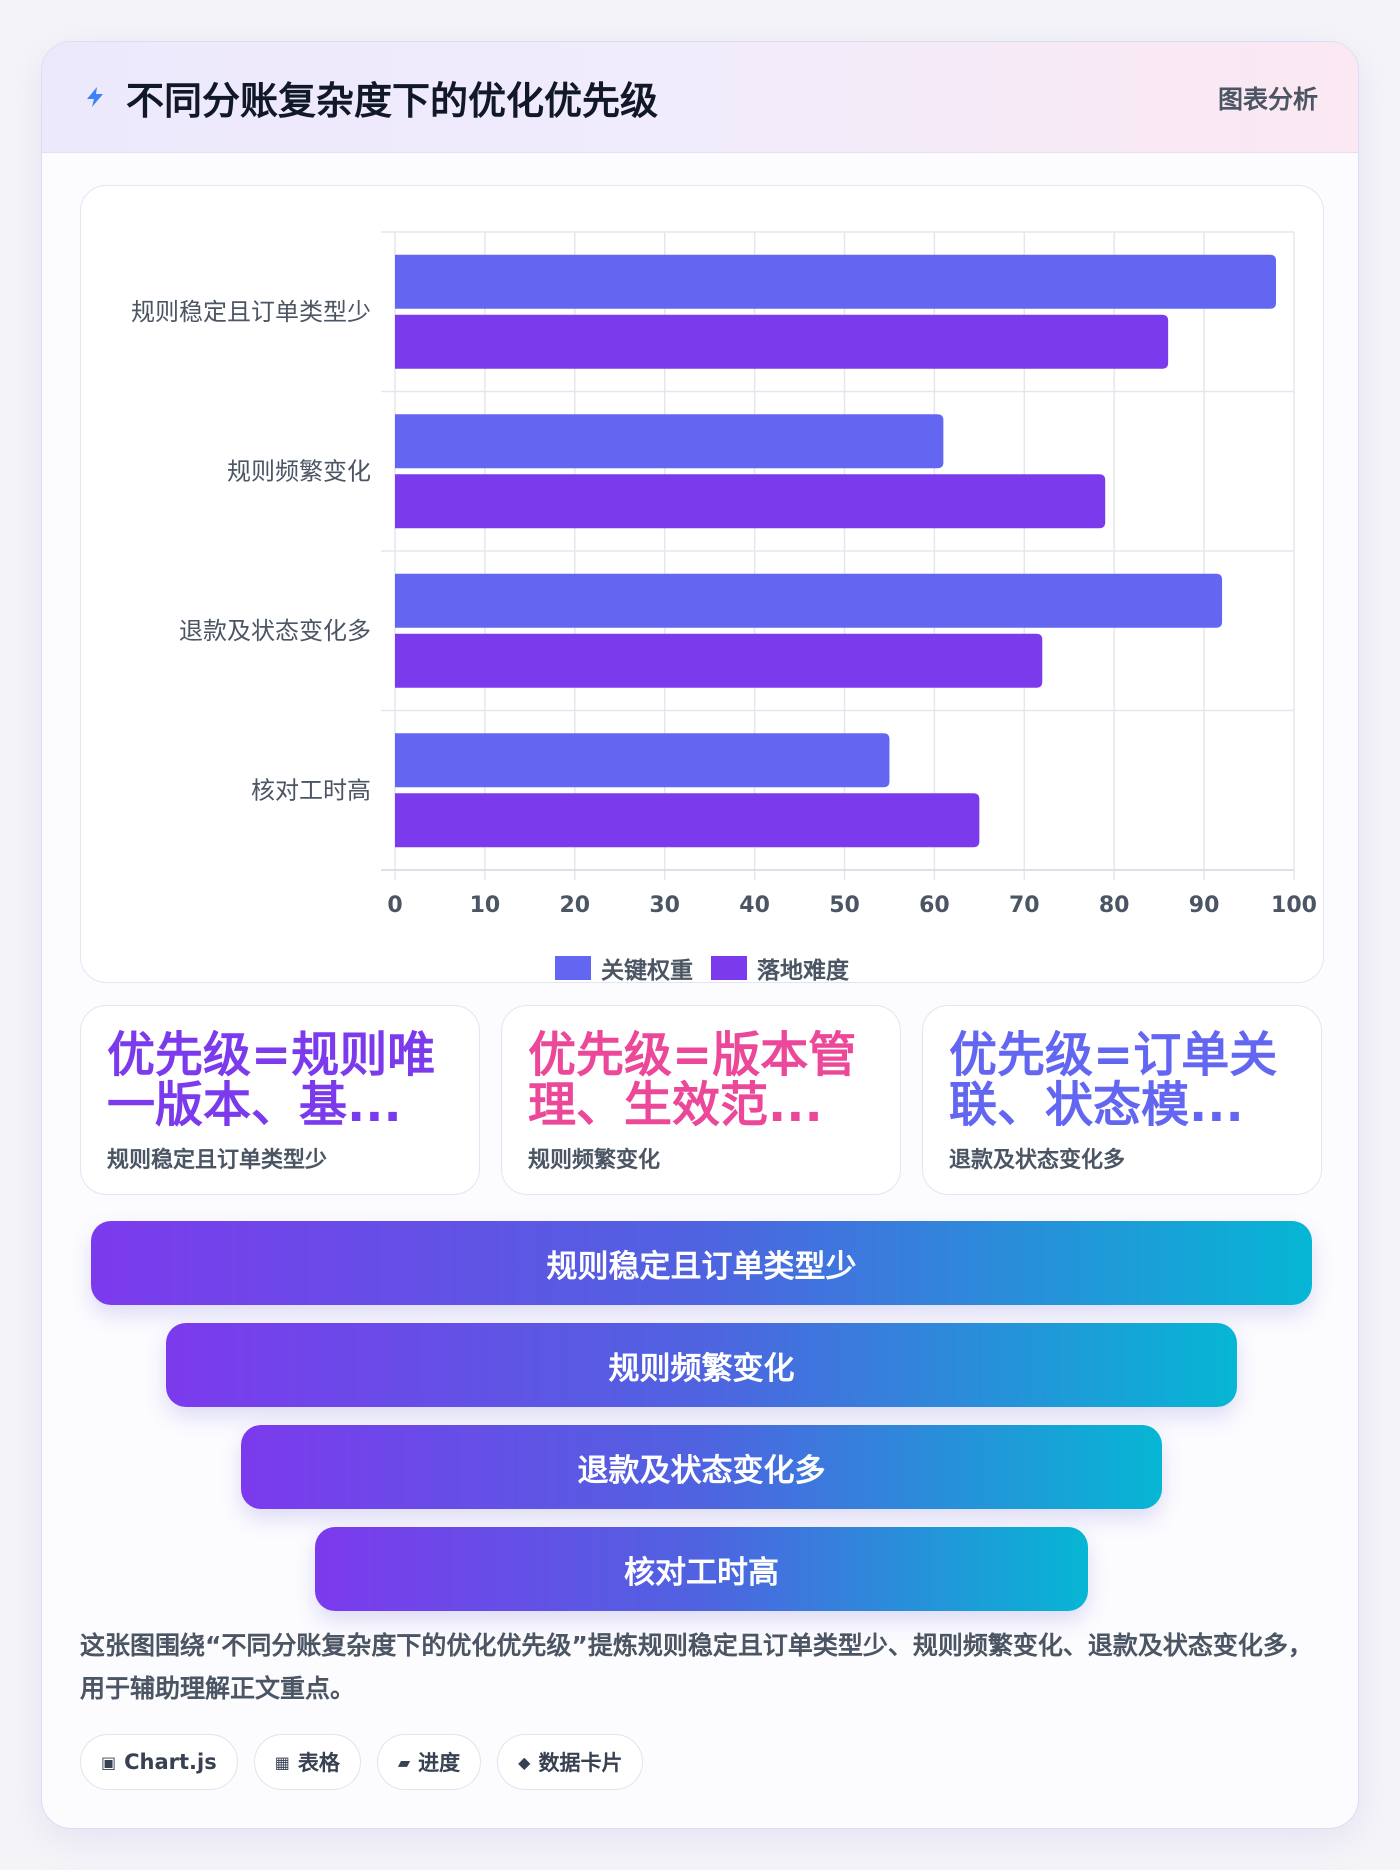 The width and height of the screenshot is (1400, 1870). I want to click on chart-analysis-tag: 图表分析, so click(1267, 99).